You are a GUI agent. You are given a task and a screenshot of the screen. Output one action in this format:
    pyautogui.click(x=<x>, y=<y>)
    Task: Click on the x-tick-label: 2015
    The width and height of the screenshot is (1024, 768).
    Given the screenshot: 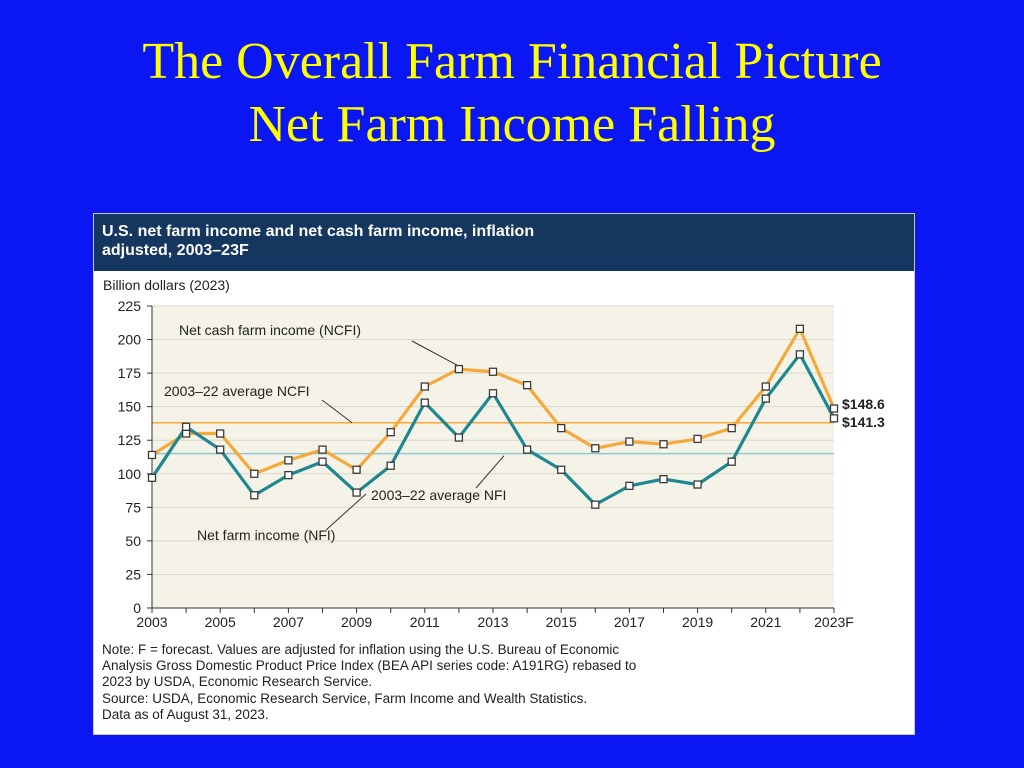 What is the action you would take?
    pyautogui.click(x=561, y=622)
    